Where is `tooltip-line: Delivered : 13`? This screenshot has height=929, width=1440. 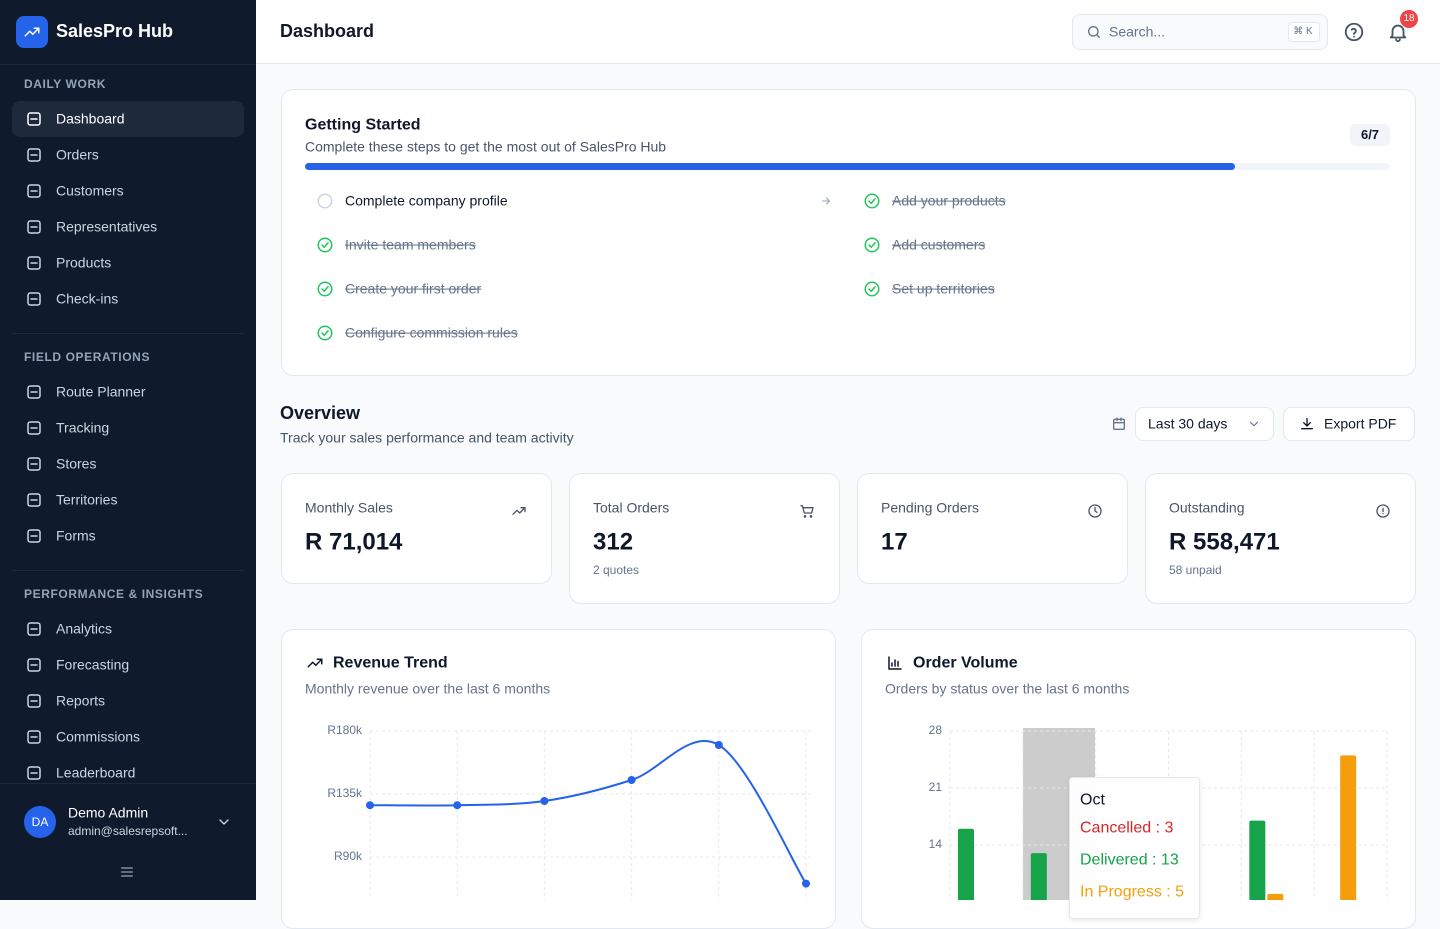
tooltip-line: Delivered : 13 is located at coordinates (1129, 860).